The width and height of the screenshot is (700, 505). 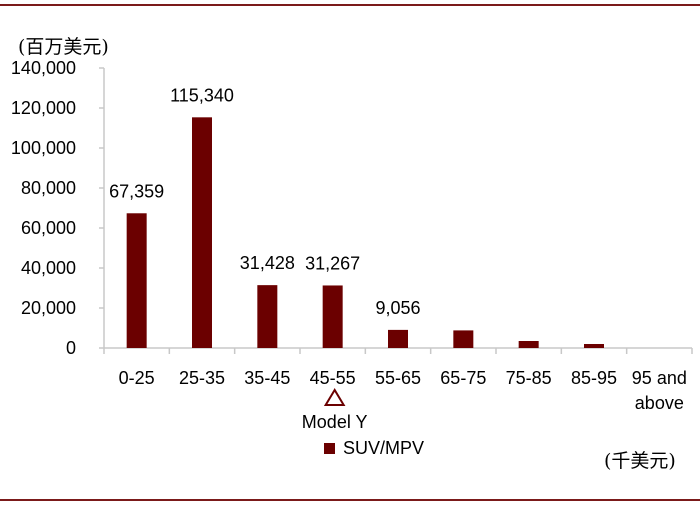 What do you see at coordinates (43, 148) in the screenshot?
I see `y-tick-label: 100,000` at bounding box center [43, 148].